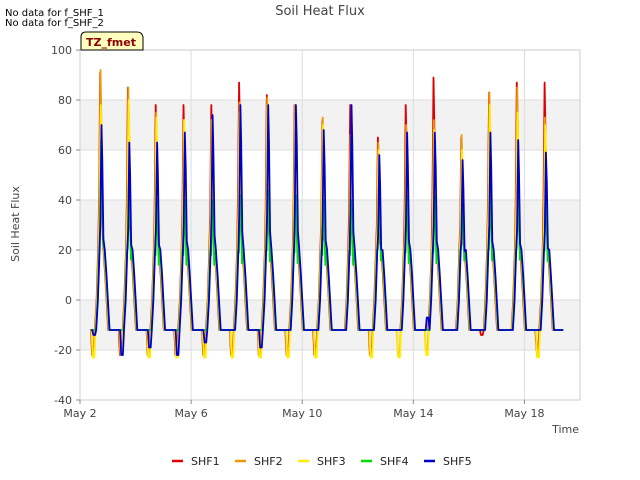 The width and height of the screenshot is (640, 480). What do you see at coordinates (61, 50) in the screenshot?
I see `y-tick-label: 100` at bounding box center [61, 50].